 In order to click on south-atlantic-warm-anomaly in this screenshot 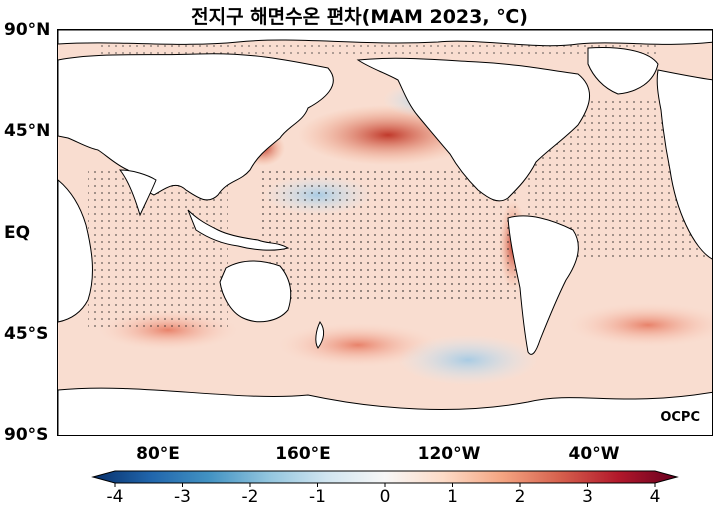, I will do `click(640, 325)`.